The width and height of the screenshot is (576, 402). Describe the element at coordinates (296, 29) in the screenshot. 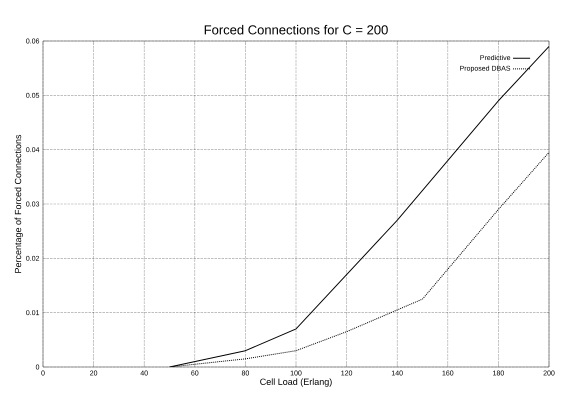

I see `chart-title: Forced Connections for C = 200` at that location.